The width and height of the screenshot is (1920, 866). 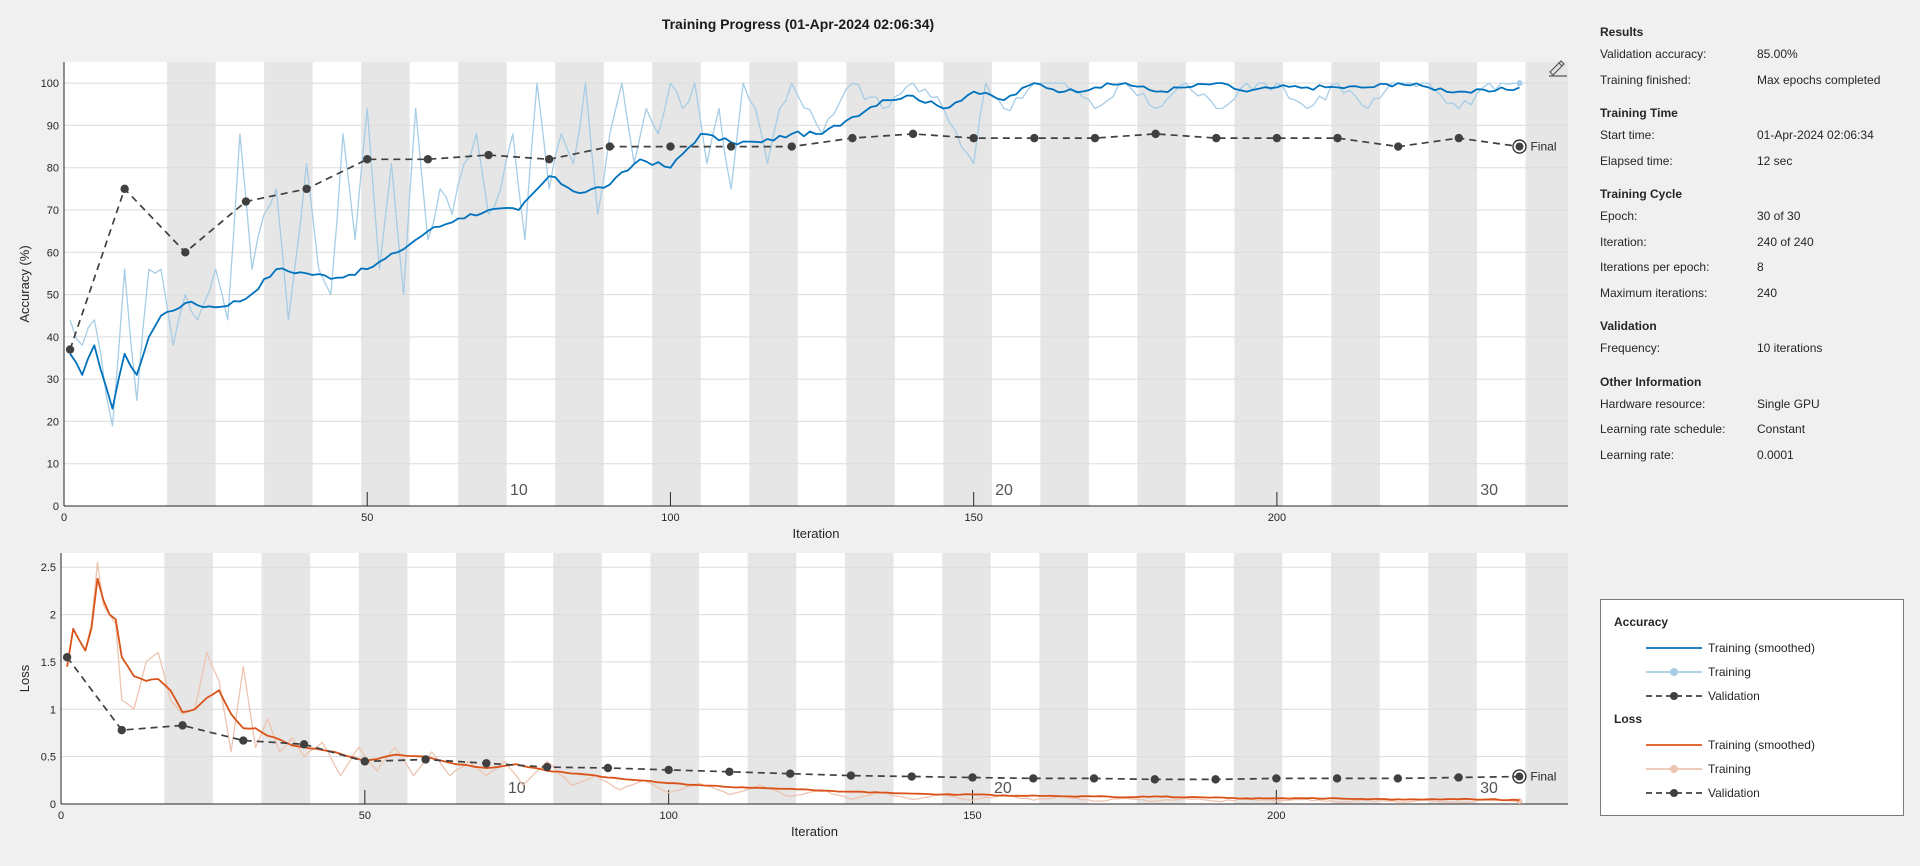 What do you see at coordinates (53, 253) in the screenshot?
I see `y-tick-label: 60` at bounding box center [53, 253].